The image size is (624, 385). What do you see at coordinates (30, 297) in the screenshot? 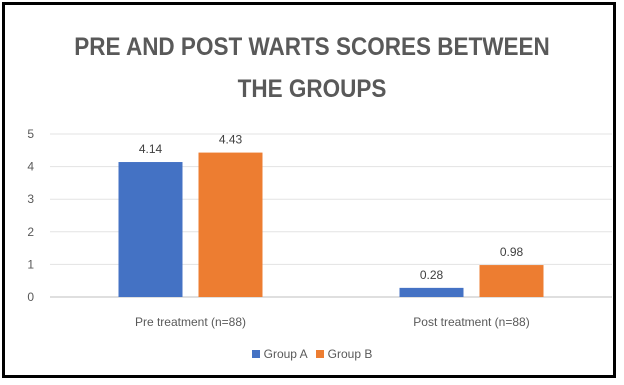
I see `y-tick-label: 0` at bounding box center [30, 297].